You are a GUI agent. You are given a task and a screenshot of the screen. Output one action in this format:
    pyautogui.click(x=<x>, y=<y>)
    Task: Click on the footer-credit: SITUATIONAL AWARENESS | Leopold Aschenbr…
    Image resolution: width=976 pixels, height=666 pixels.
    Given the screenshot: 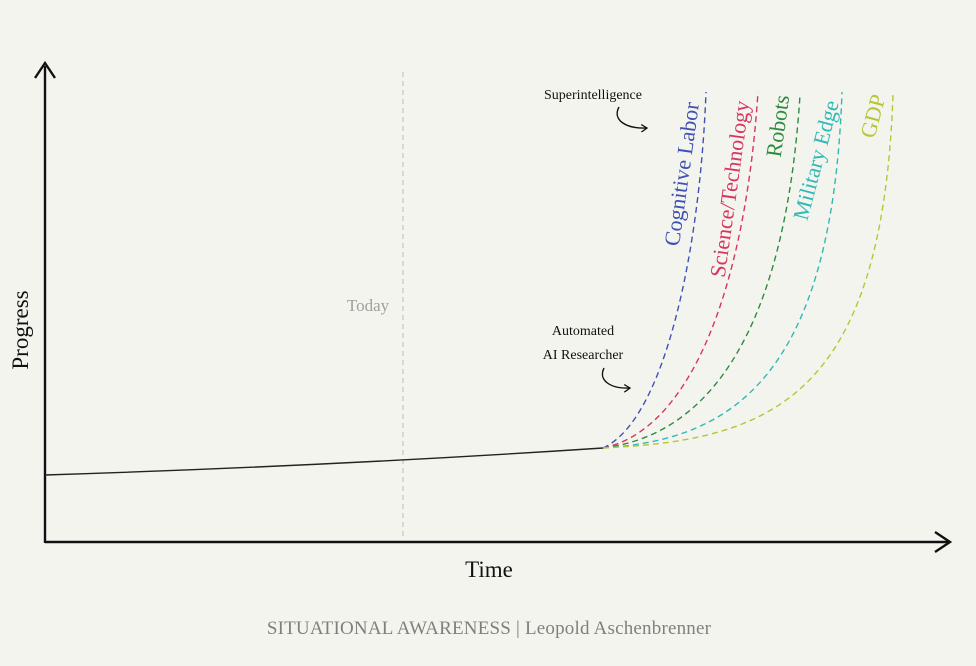 What is the action you would take?
    pyautogui.click(x=489, y=628)
    